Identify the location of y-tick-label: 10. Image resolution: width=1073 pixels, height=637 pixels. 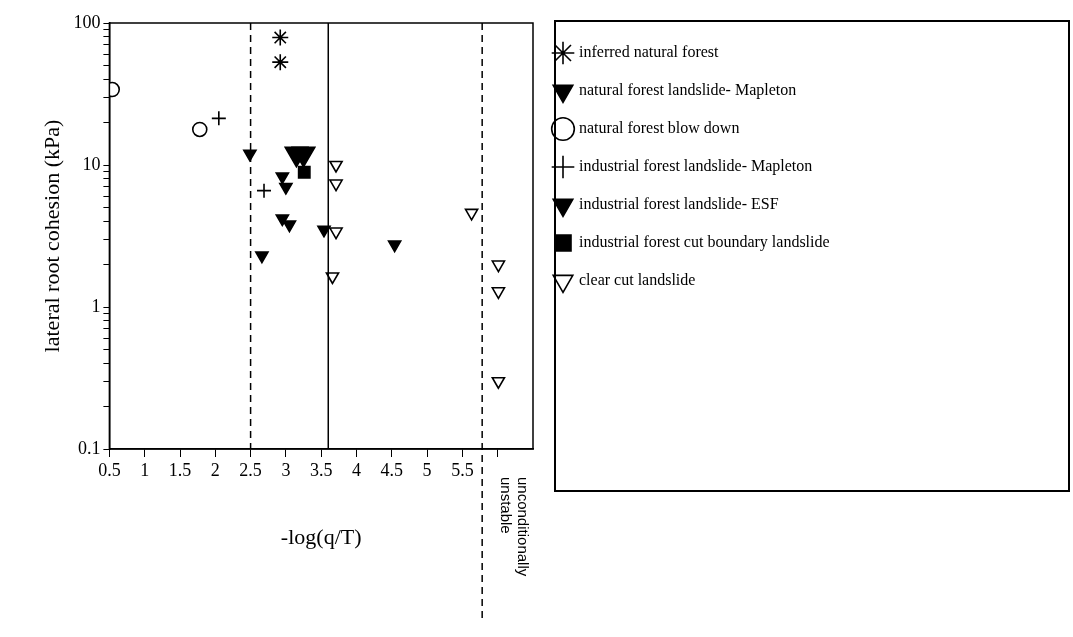
(91, 163).